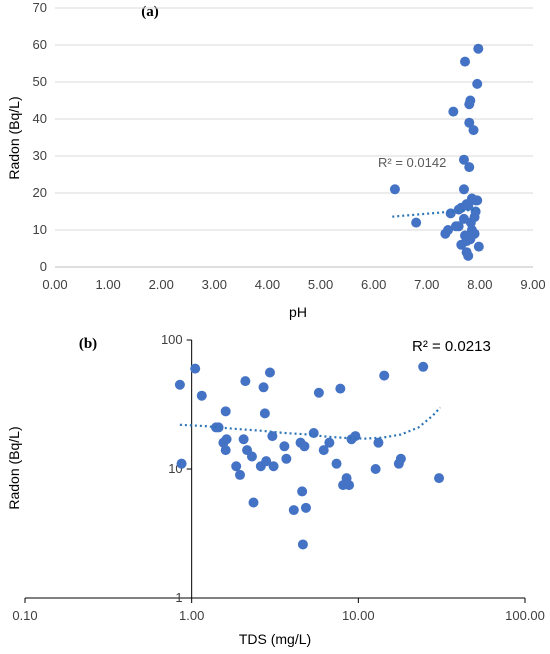 The width and height of the screenshot is (550, 654). What do you see at coordinates (40, 7) in the screenshot?
I see `panel-a-y-tick-label: 70` at bounding box center [40, 7].